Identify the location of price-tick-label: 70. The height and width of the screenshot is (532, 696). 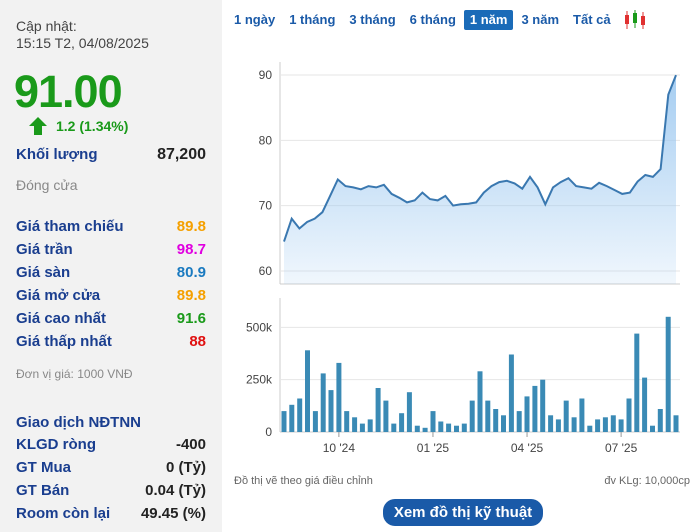
(266, 206).